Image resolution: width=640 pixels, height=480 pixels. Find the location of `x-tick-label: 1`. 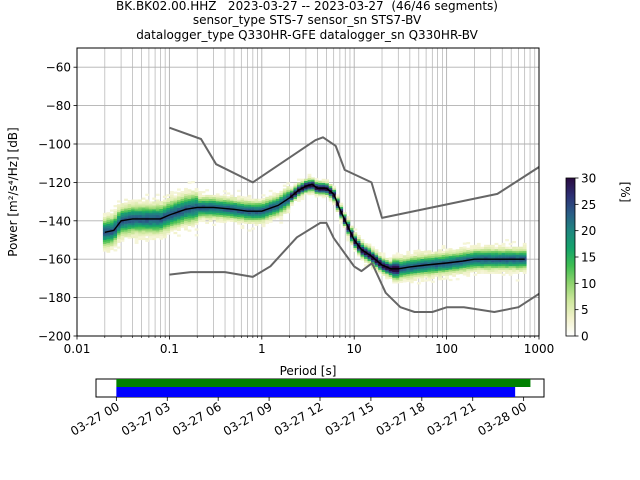

x-tick-label: 1 is located at coordinates (262, 349).